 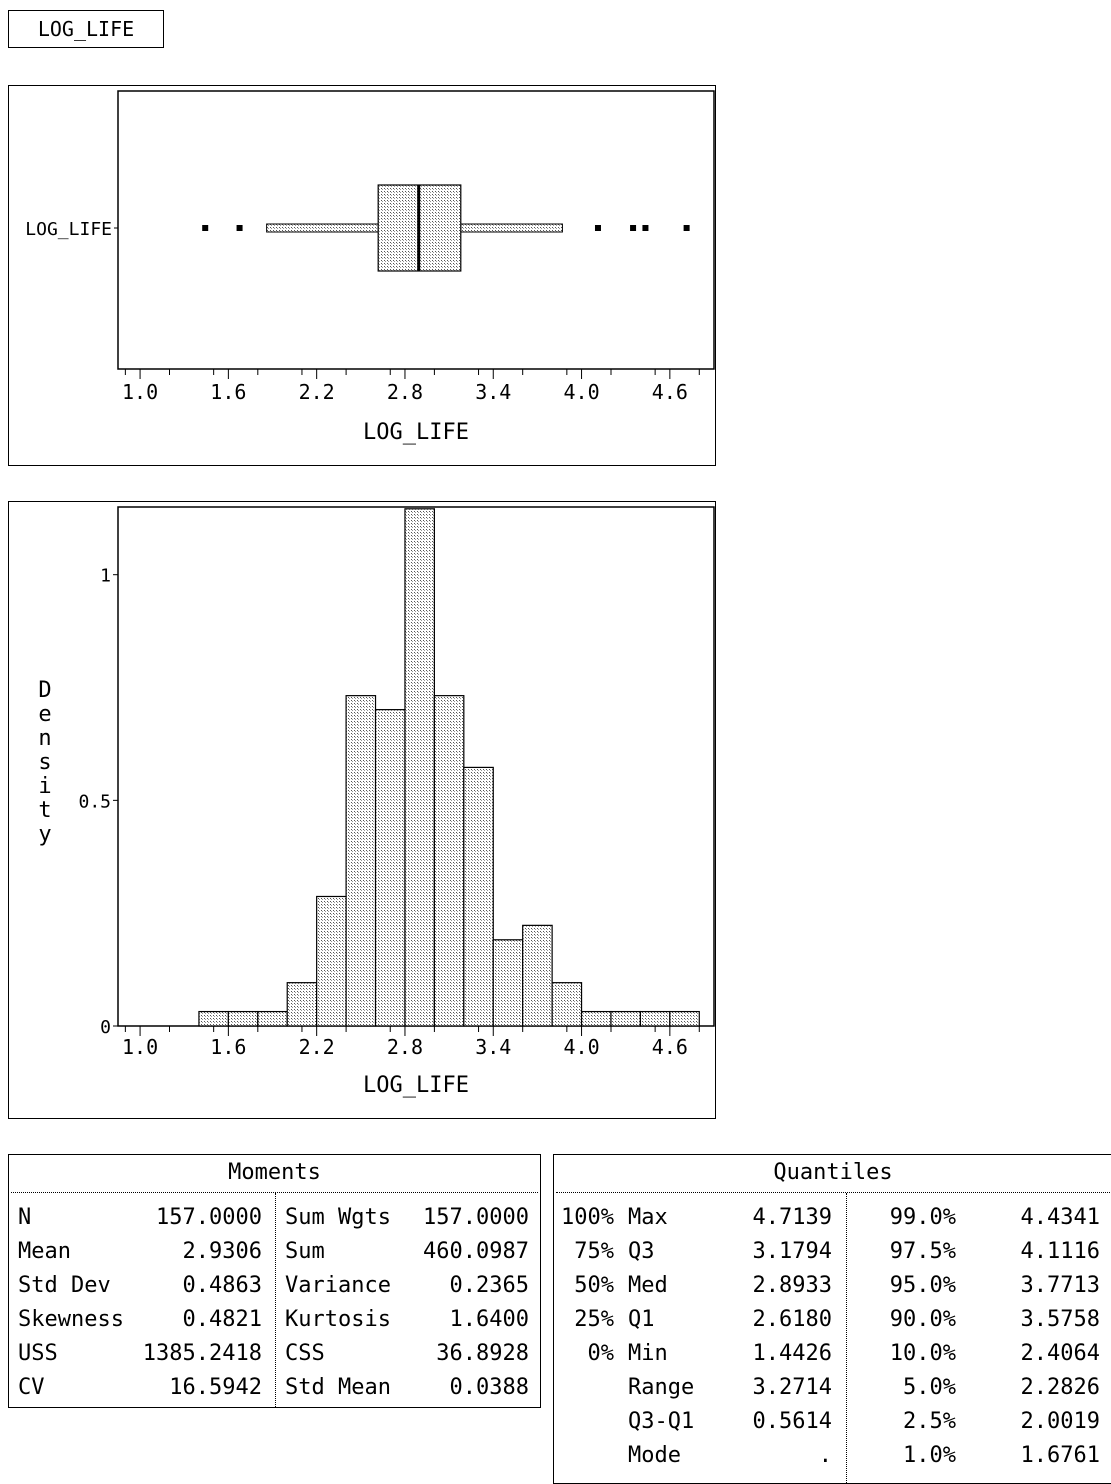 I want to click on x-tick-label: 2.2, so click(x=317, y=392).